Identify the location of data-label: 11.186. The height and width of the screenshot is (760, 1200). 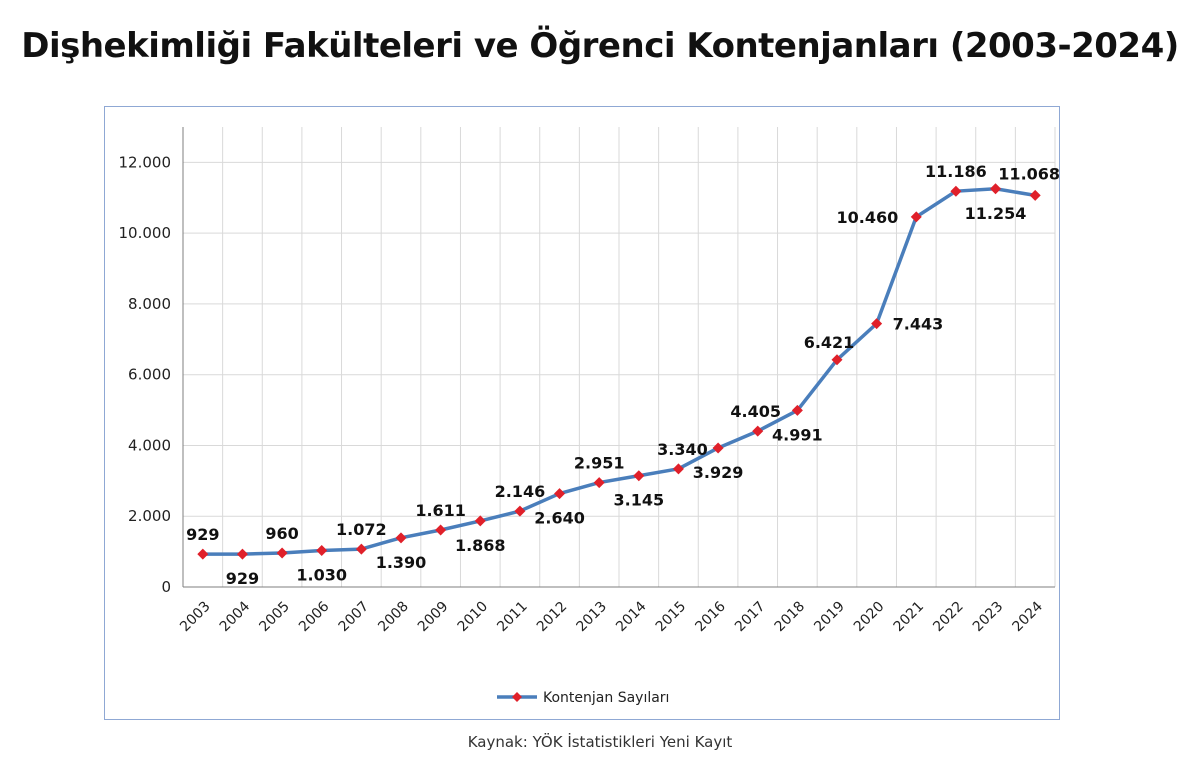
(956, 171).